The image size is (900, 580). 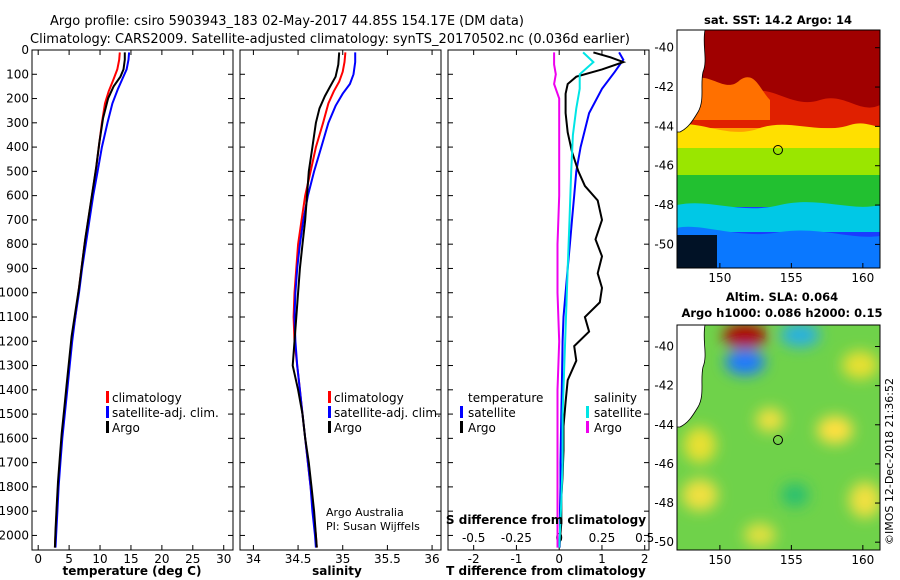 I want to click on y-tick-label: 2000, so click(x=14, y=535).